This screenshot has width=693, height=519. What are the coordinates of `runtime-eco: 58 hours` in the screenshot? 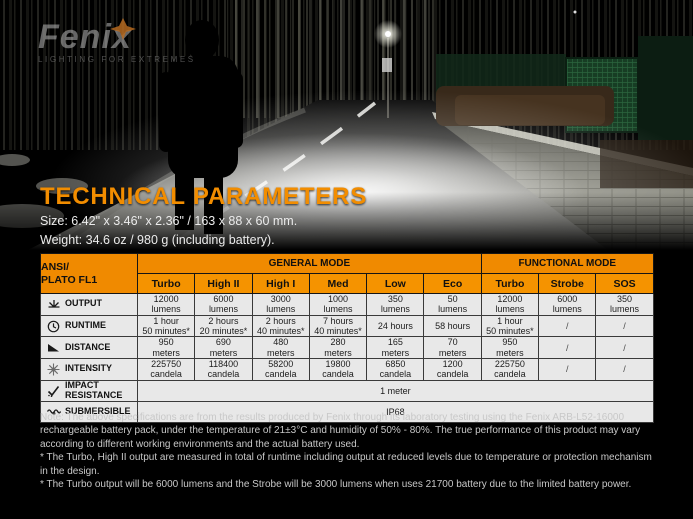 It's located at (452, 326).